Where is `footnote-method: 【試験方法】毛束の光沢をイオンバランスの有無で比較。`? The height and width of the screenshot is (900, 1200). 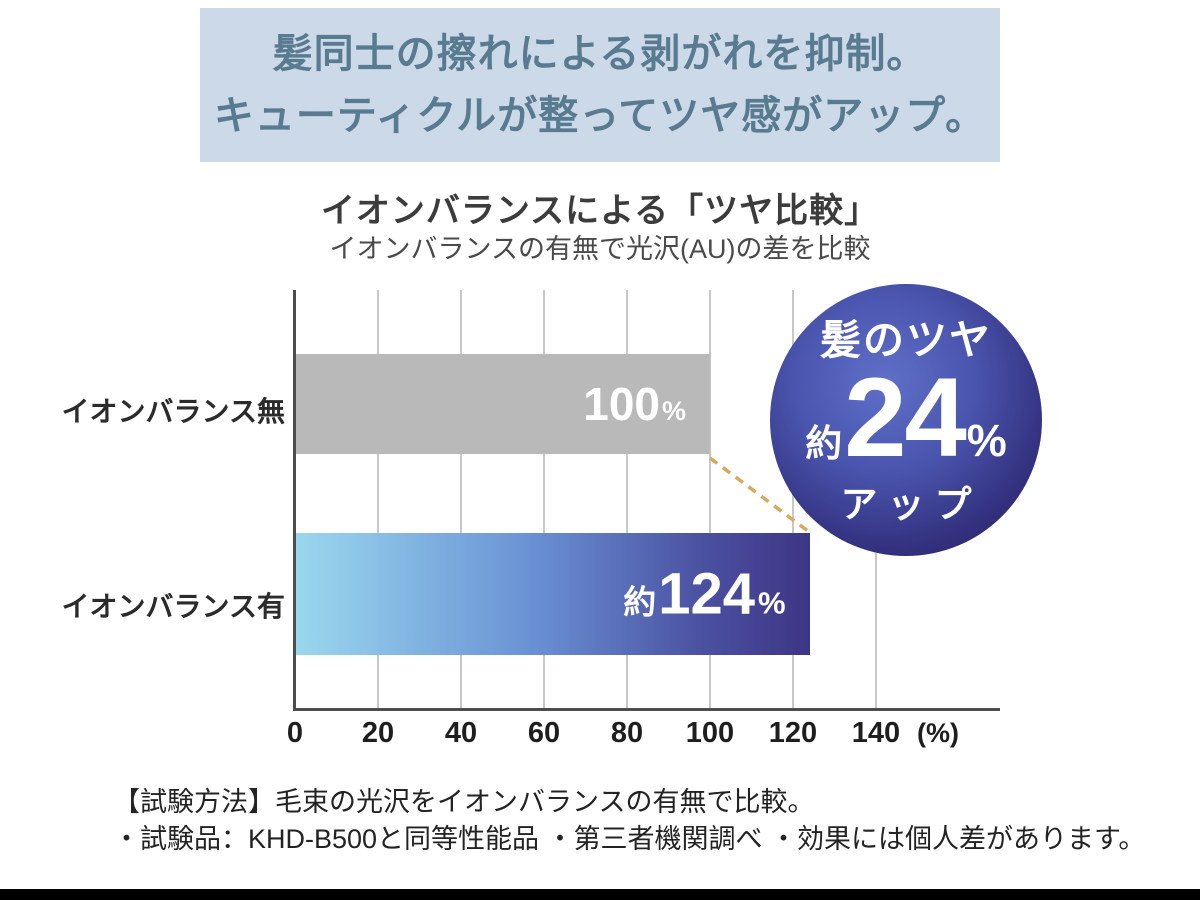 footnote-method: 【試験方法】毛束の光沢をイオンバランスの有無で比較。 is located at coordinates (464, 802).